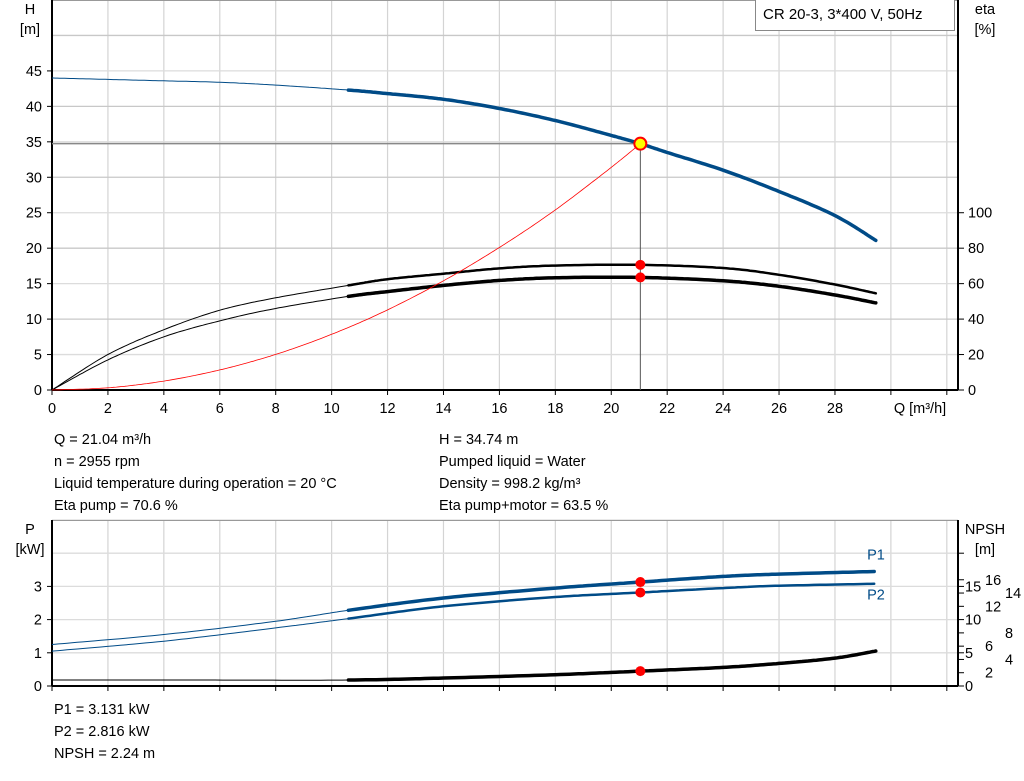  Describe the element at coordinates (105, 754) in the screenshot. I see `info-npsh: NPSH = 2.24 m` at that location.